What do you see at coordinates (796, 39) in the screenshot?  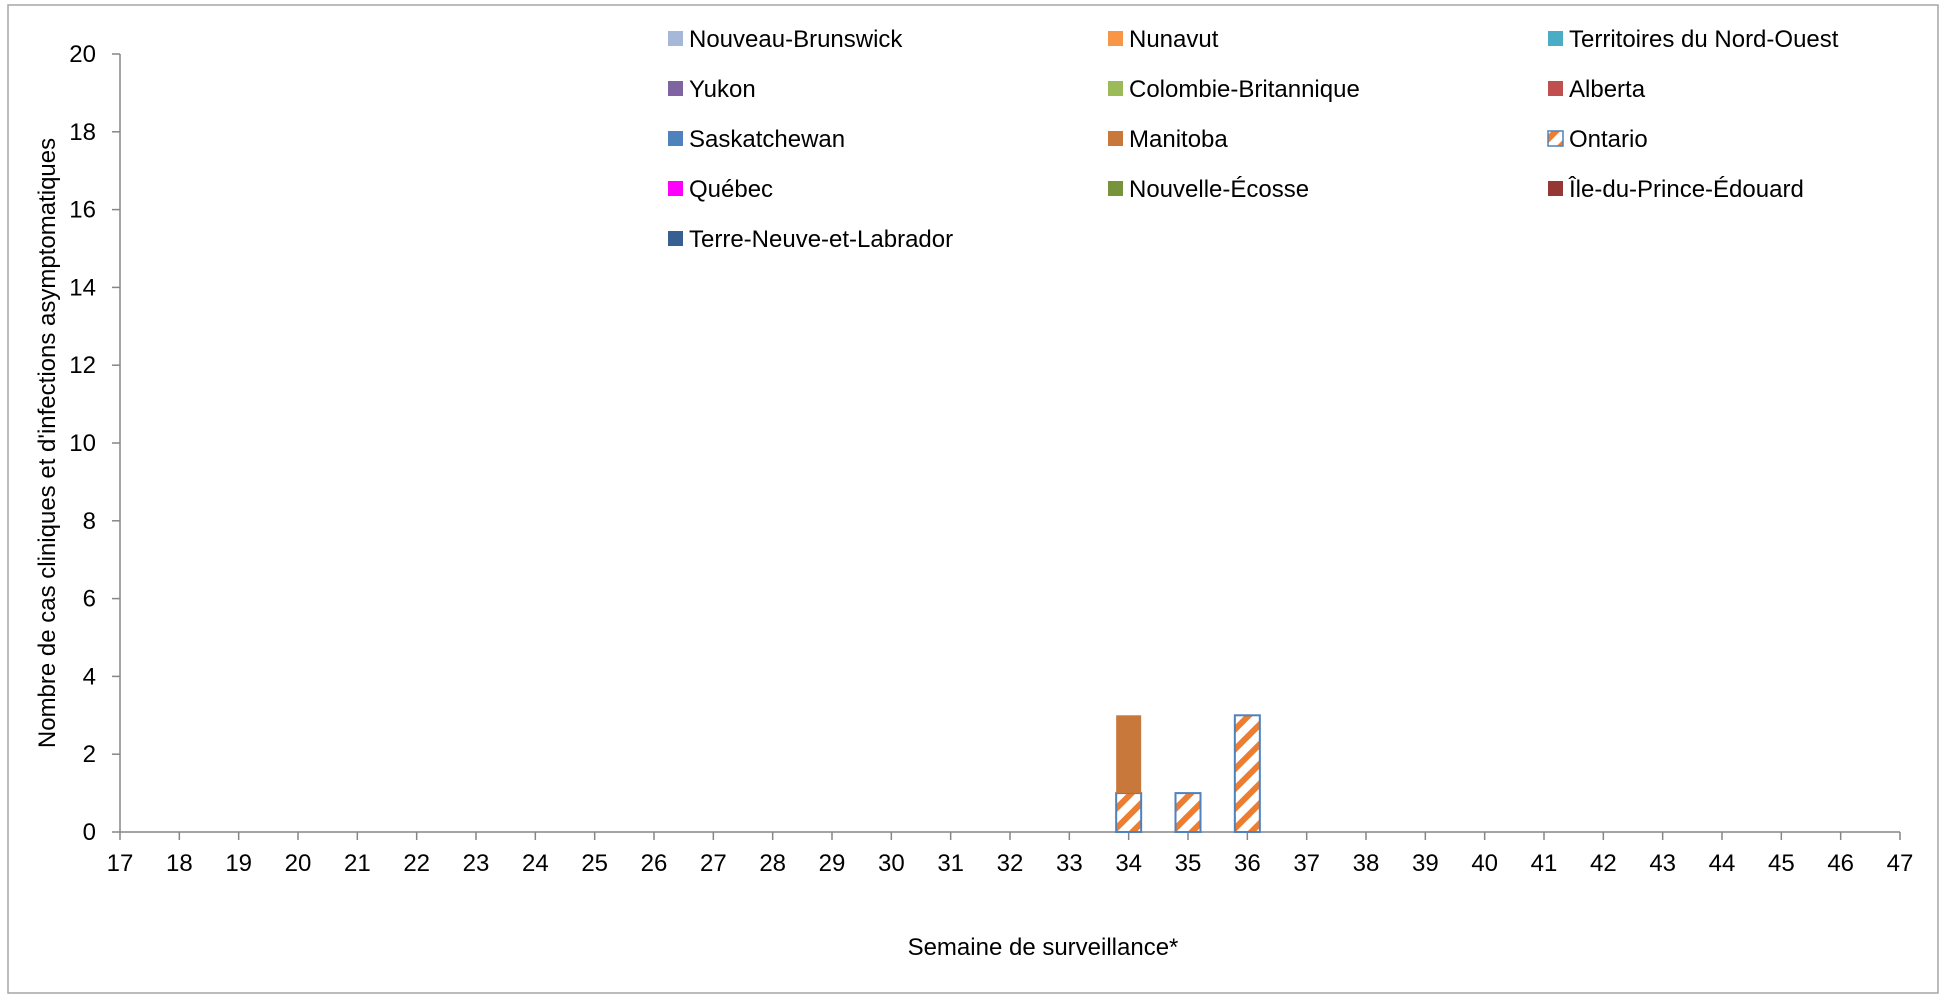 I see `legend-label: Nouveau-Brunswick` at bounding box center [796, 39].